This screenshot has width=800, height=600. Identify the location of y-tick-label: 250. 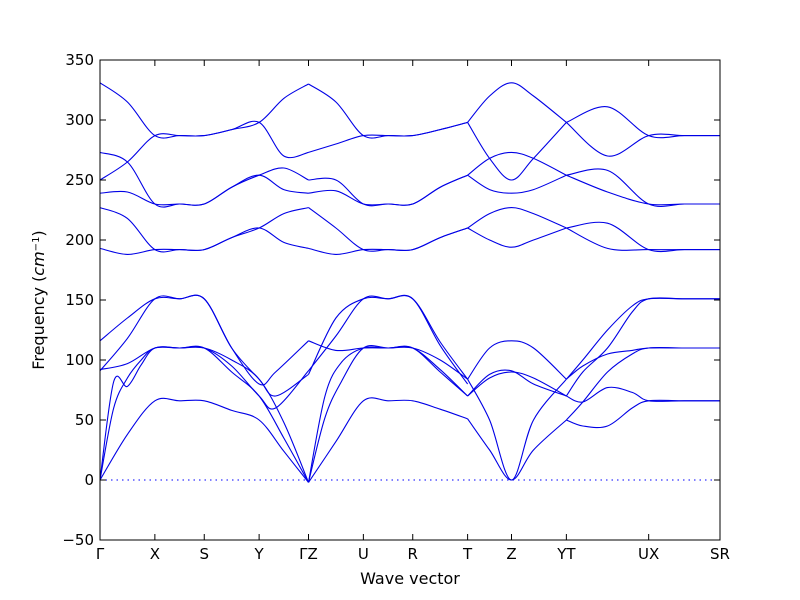
(79, 180).